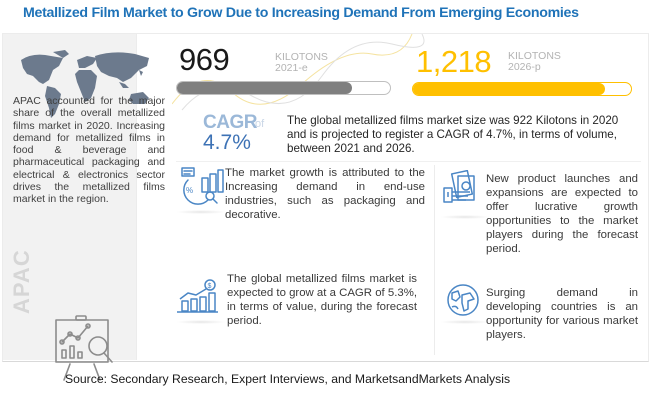 The height and width of the screenshot is (400, 650). I want to click on projected-volume-value: 1,218, so click(454, 61).